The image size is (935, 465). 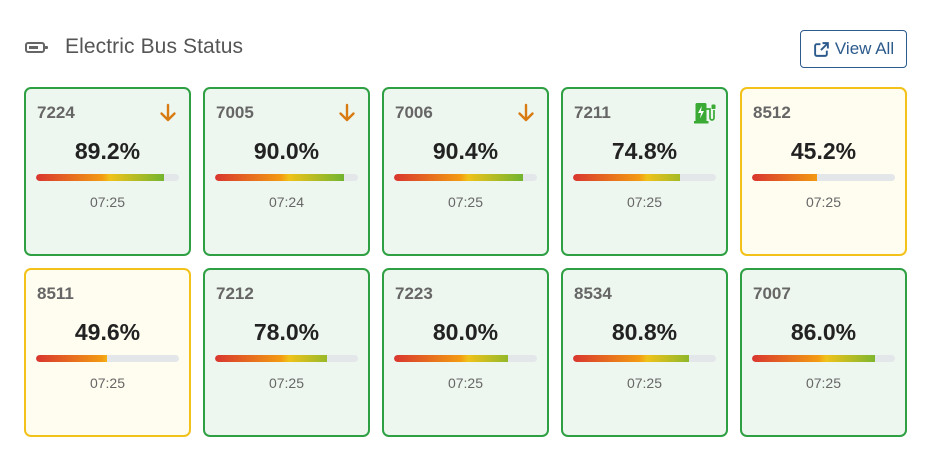 I want to click on bus-card: 7224 89.2% 07:25, so click(x=107, y=171).